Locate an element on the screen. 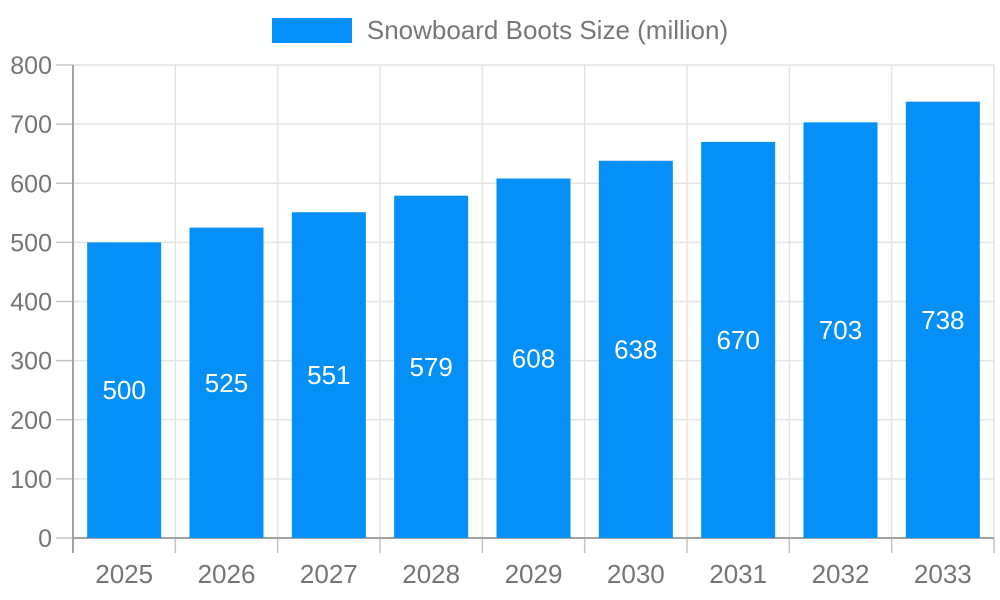 This screenshot has width=1000, height=600. legend: Snowboard Boots Size (million) is located at coordinates (500, 30).